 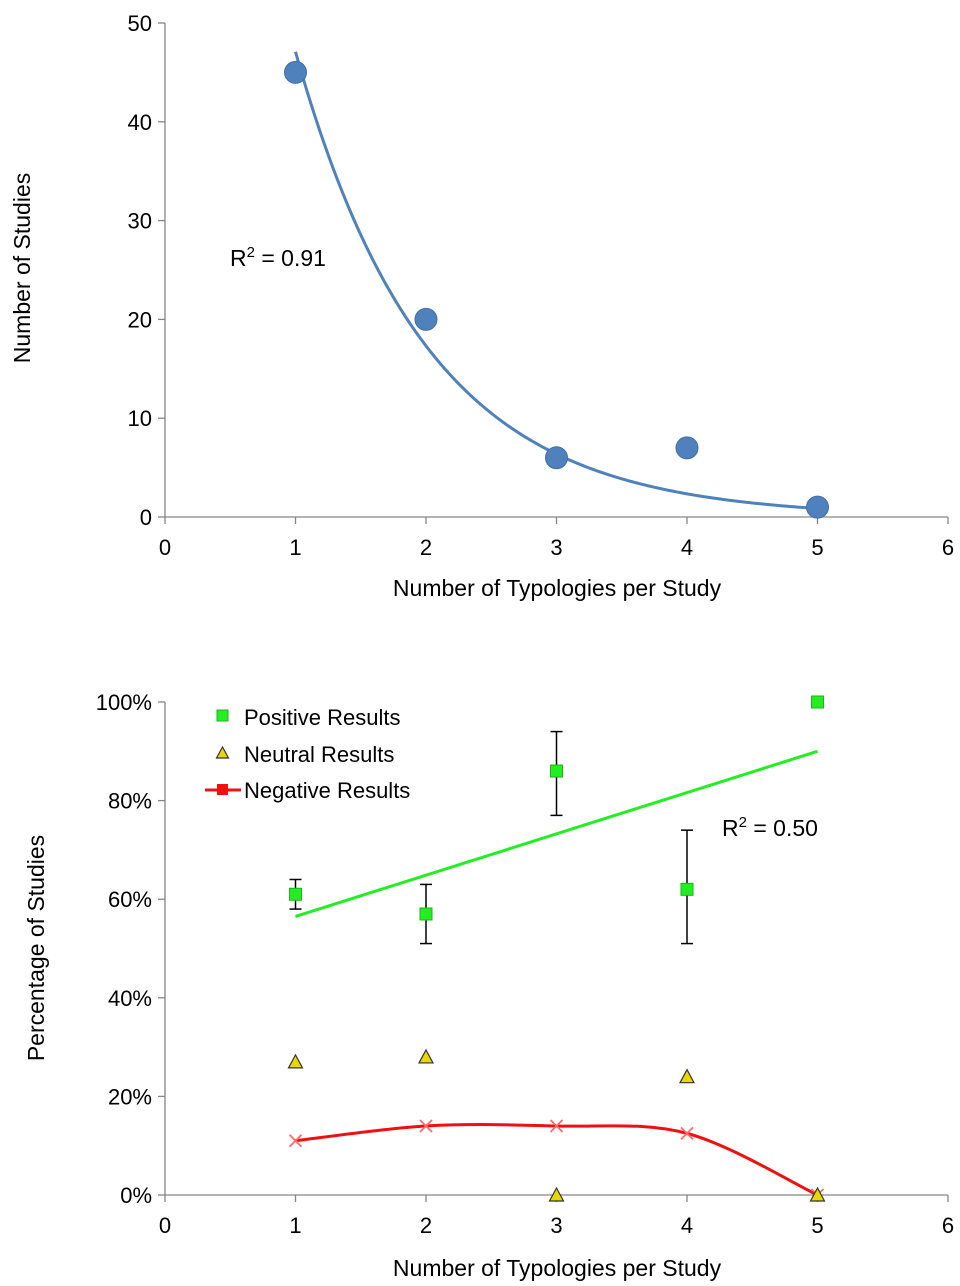 I want to click on r-squared-annotation: R2 = 0.50, so click(x=770, y=827).